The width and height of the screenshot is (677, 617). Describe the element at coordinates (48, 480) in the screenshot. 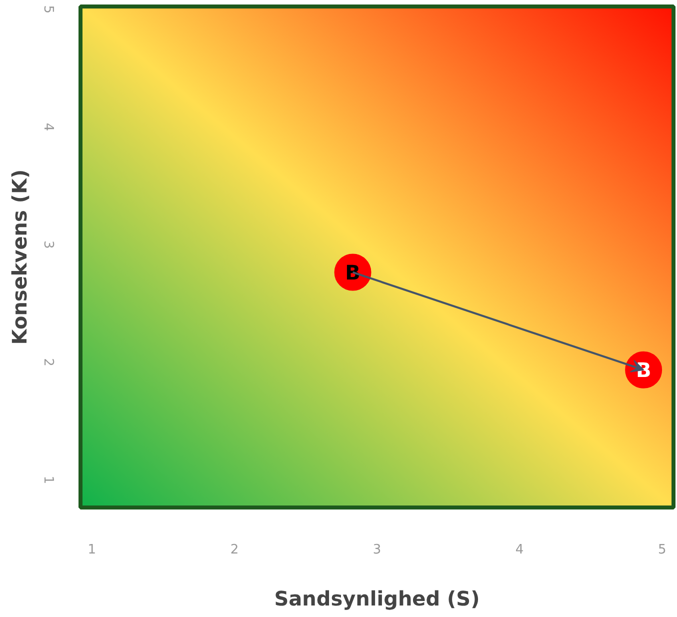

I see `y-tick-label: 1` at that location.